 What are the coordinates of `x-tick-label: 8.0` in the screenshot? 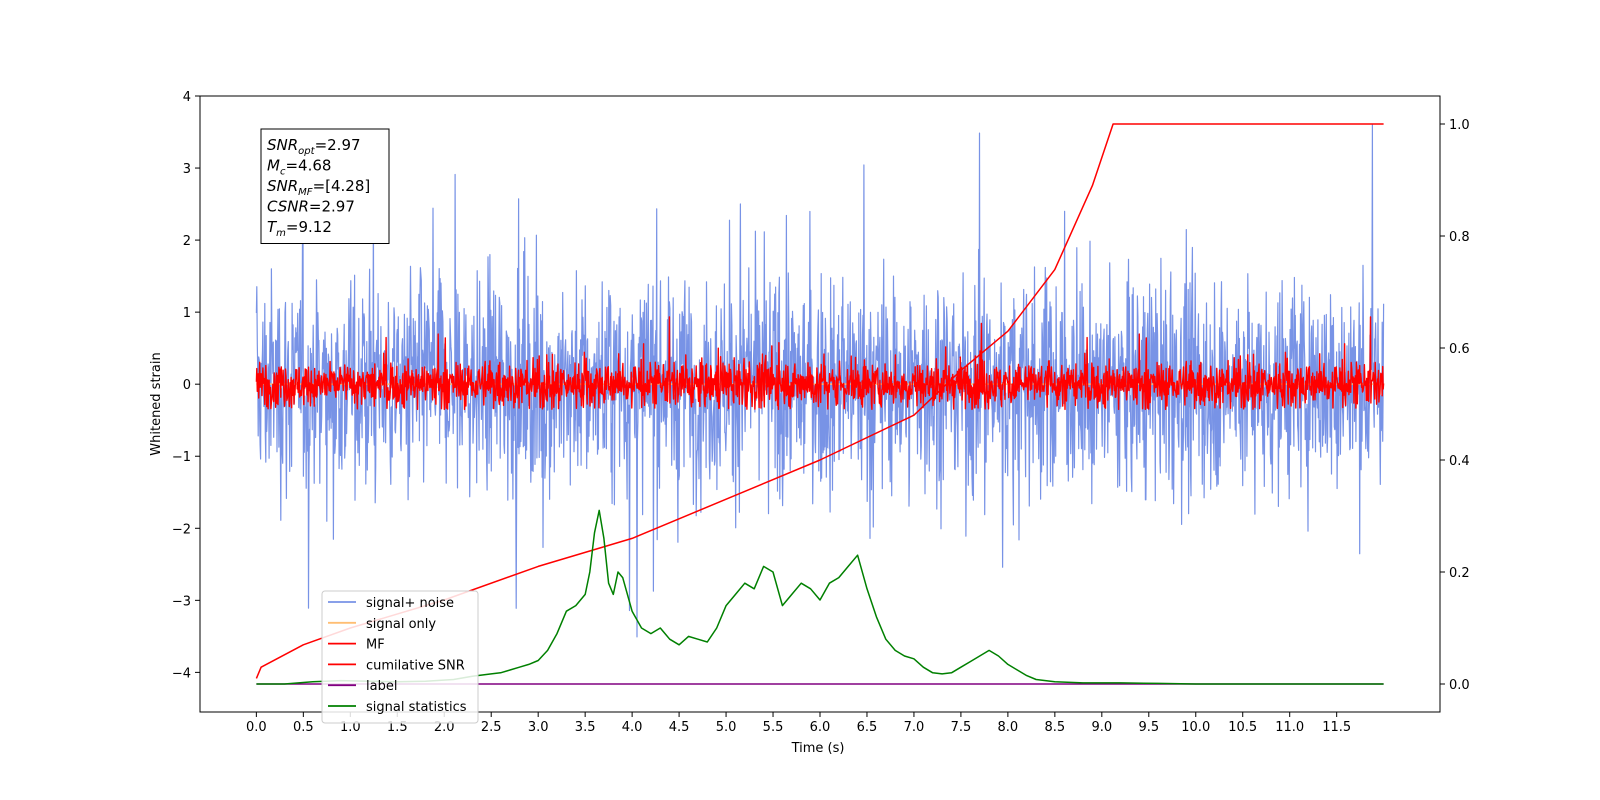 It's located at (1008, 727).